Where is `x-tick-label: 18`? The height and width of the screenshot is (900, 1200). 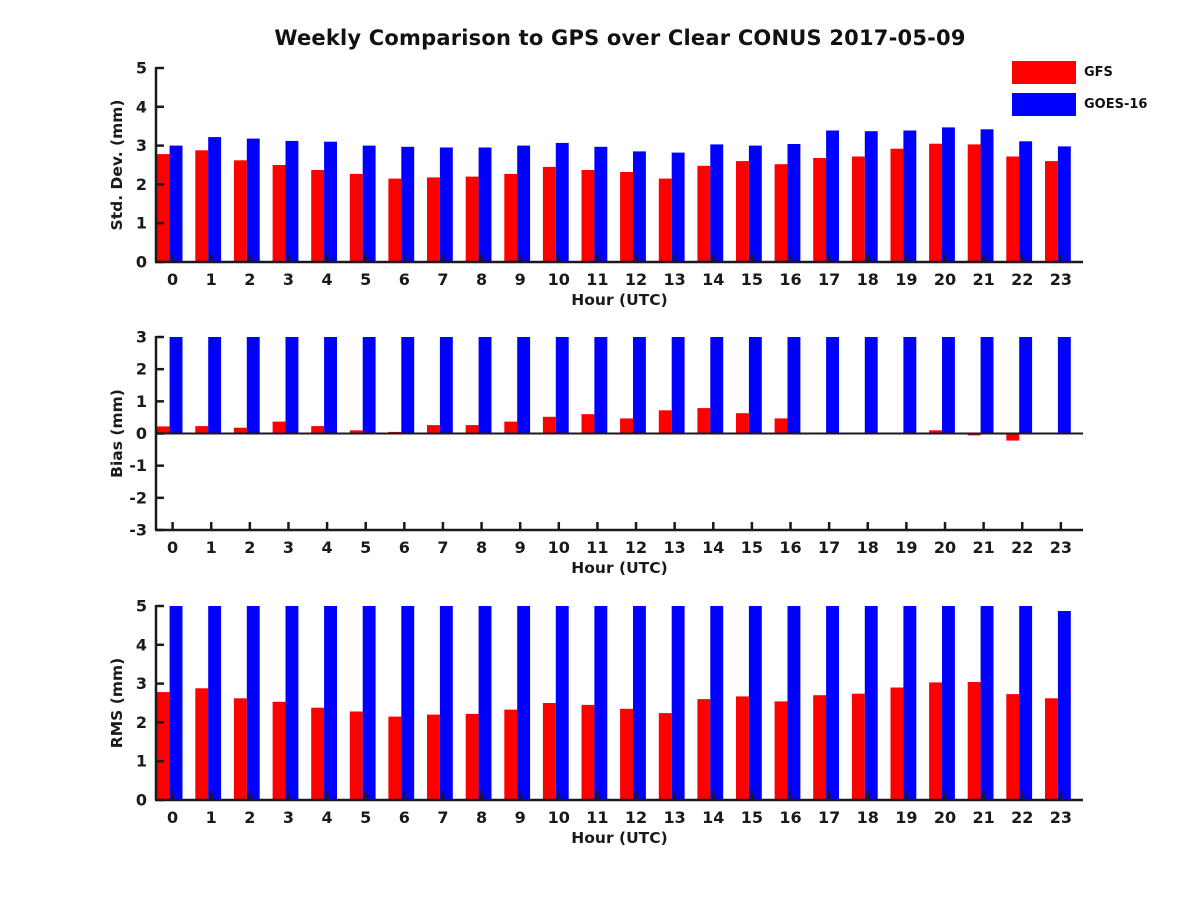
x-tick-label: 18 is located at coordinates (868, 817).